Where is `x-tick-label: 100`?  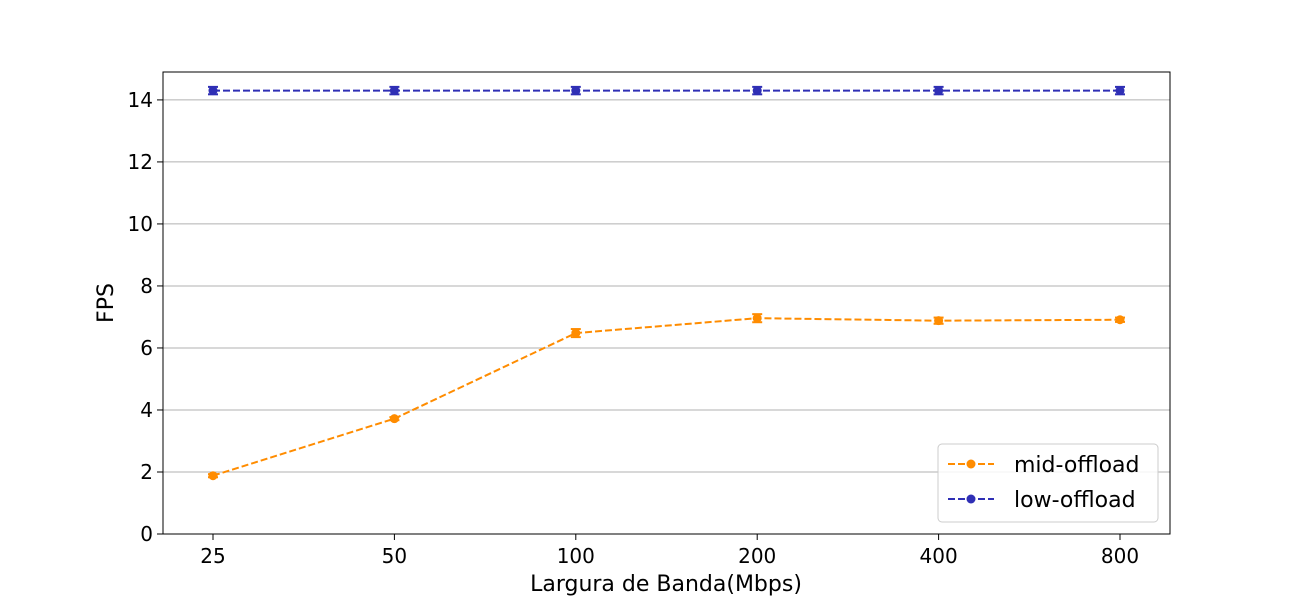 x-tick-label: 100 is located at coordinates (576, 556).